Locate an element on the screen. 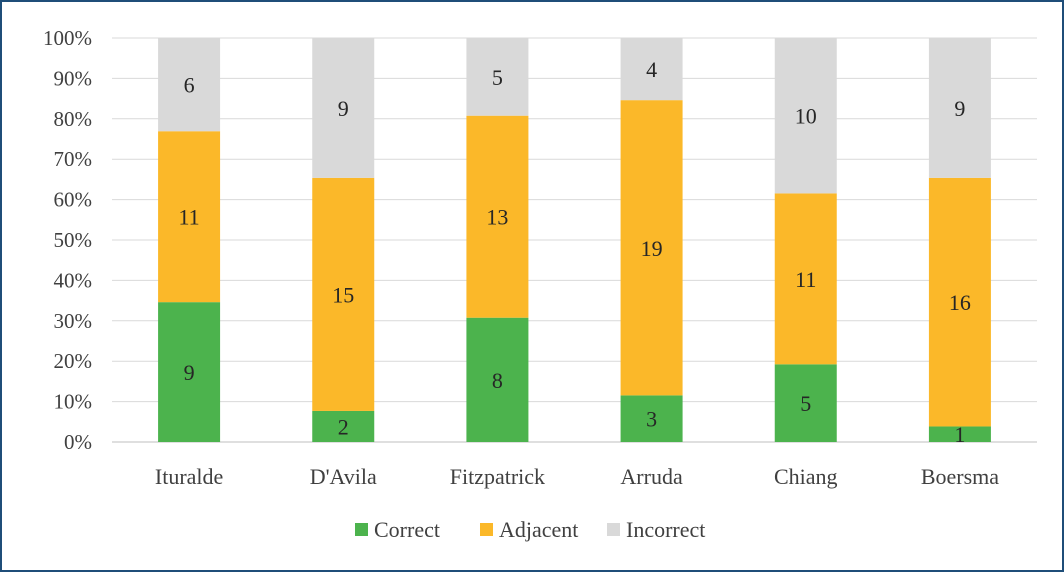  y-axis: 0% 10% 20% 30% 40% 50% 60% 70% 80% 90% 100% is located at coordinates (67, 240).